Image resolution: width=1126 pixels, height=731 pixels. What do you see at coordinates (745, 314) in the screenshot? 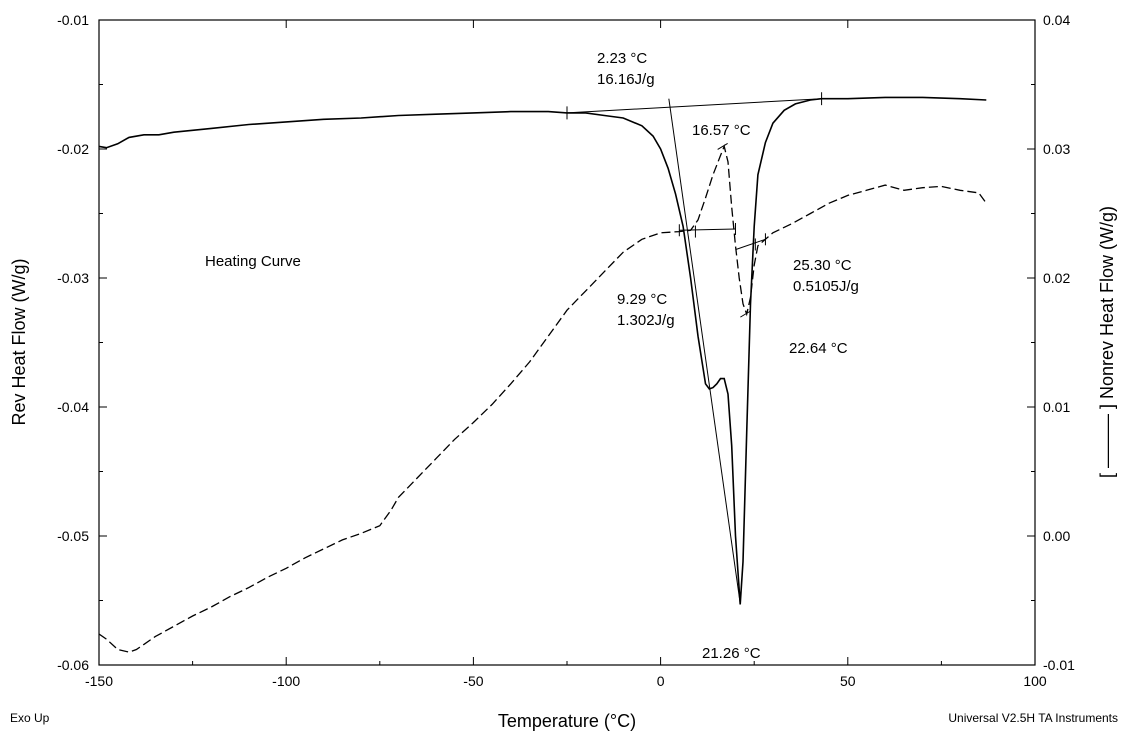
I see `nonrev-min-marker` at bounding box center [745, 314].